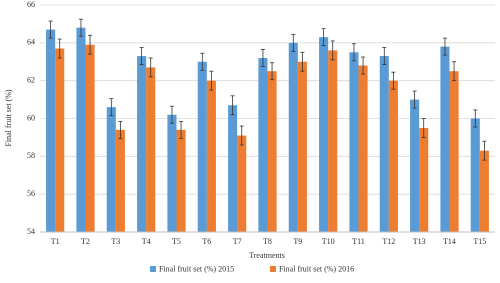 The height and width of the screenshot is (283, 500). Describe the element at coordinates (31, 42) in the screenshot. I see `y-tick-label: 64` at that location.